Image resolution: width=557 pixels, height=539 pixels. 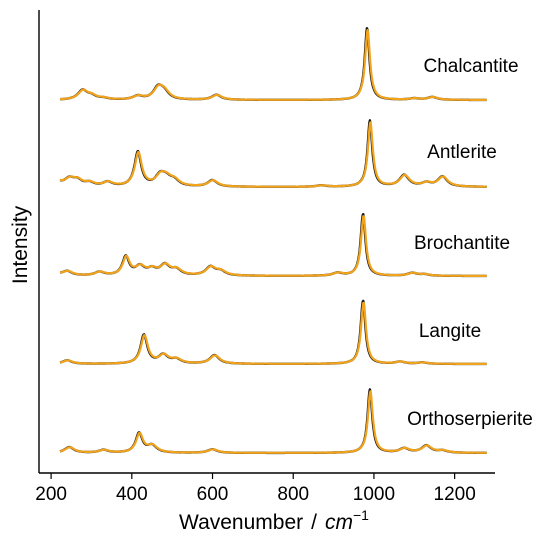 What do you see at coordinates (20, 244) in the screenshot?
I see `y-axis-label: Intensity` at bounding box center [20, 244].